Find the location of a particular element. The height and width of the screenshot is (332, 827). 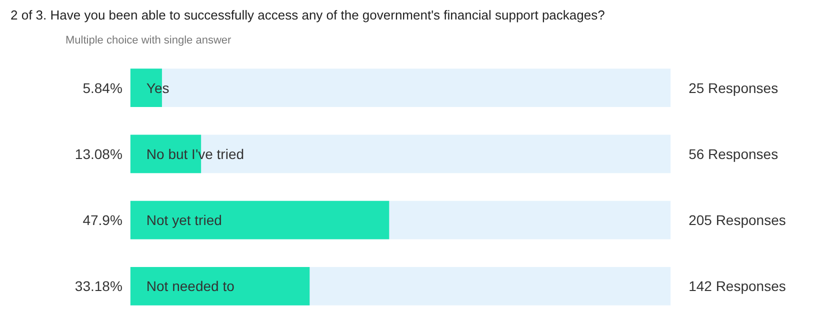

text: 142 Responses is located at coordinates (737, 286).